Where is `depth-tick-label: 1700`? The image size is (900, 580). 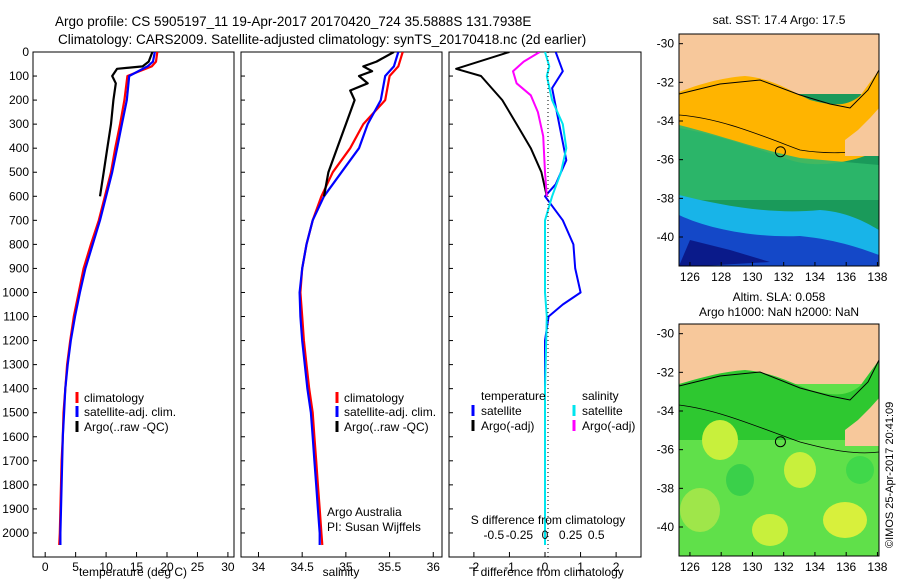 depth-tick-label: 1700 is located at coordinates (15, 461).